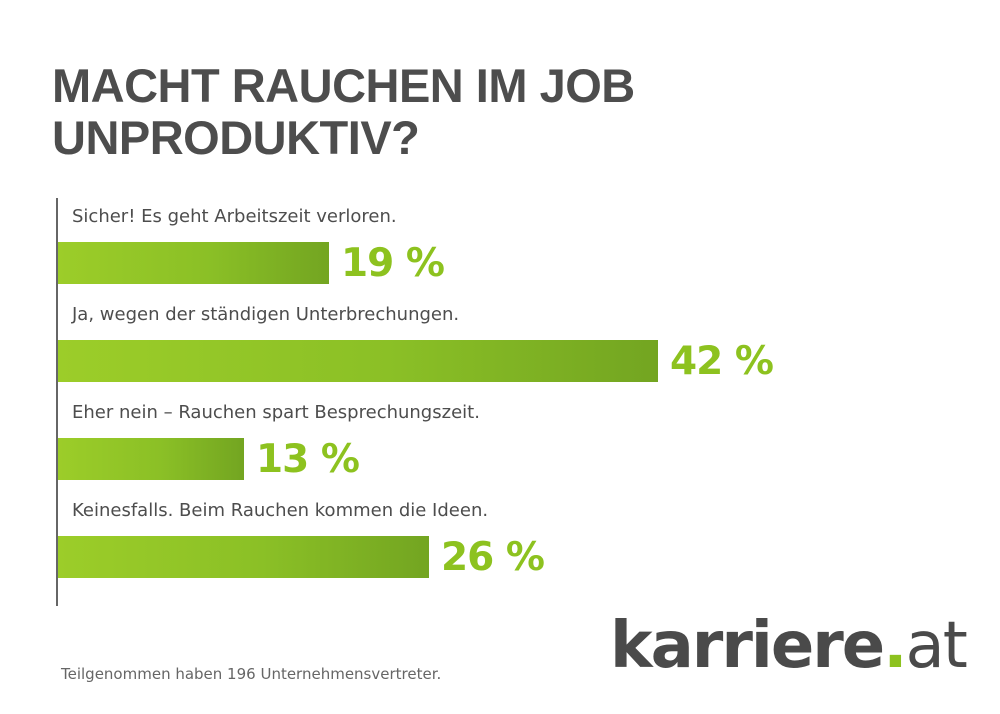 This screenshot has width=1000, height=714. What do you see at coordinates (234, 216) in the screenshot?
I see `category-label: Sicher! Es geht Arbeitszeit verloren.` at bounding box center [234, 216].